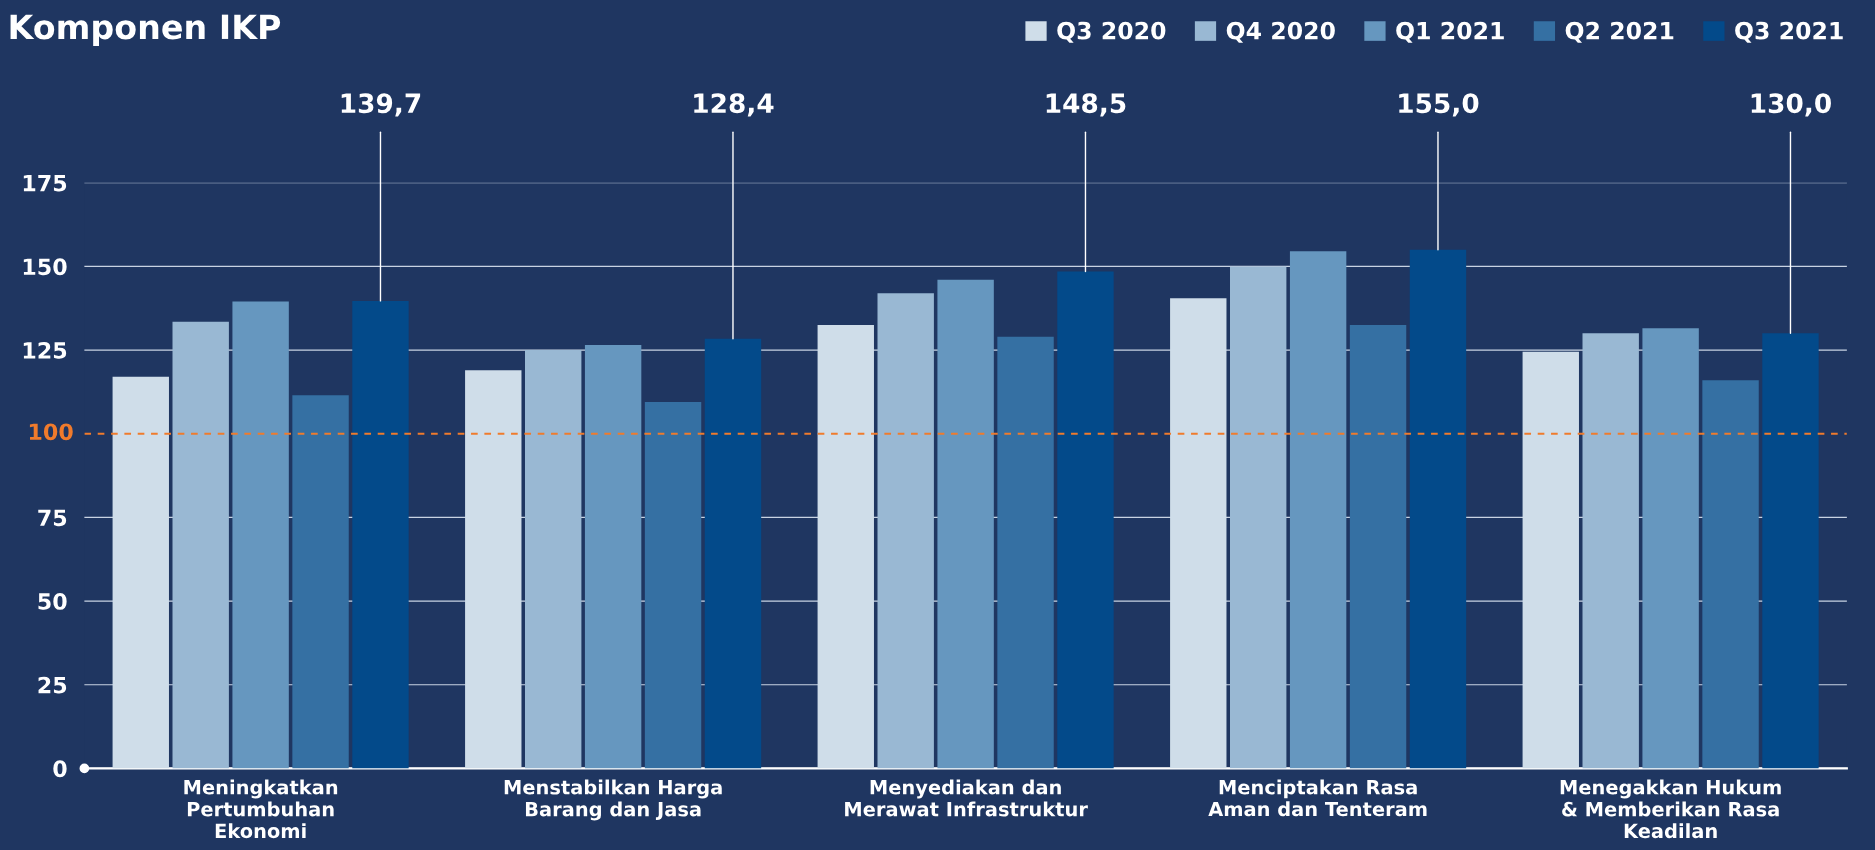  Describe the element at coordinates (1789, 32) in the screenshot. I see `legend-label: Q3 2021` at that location.